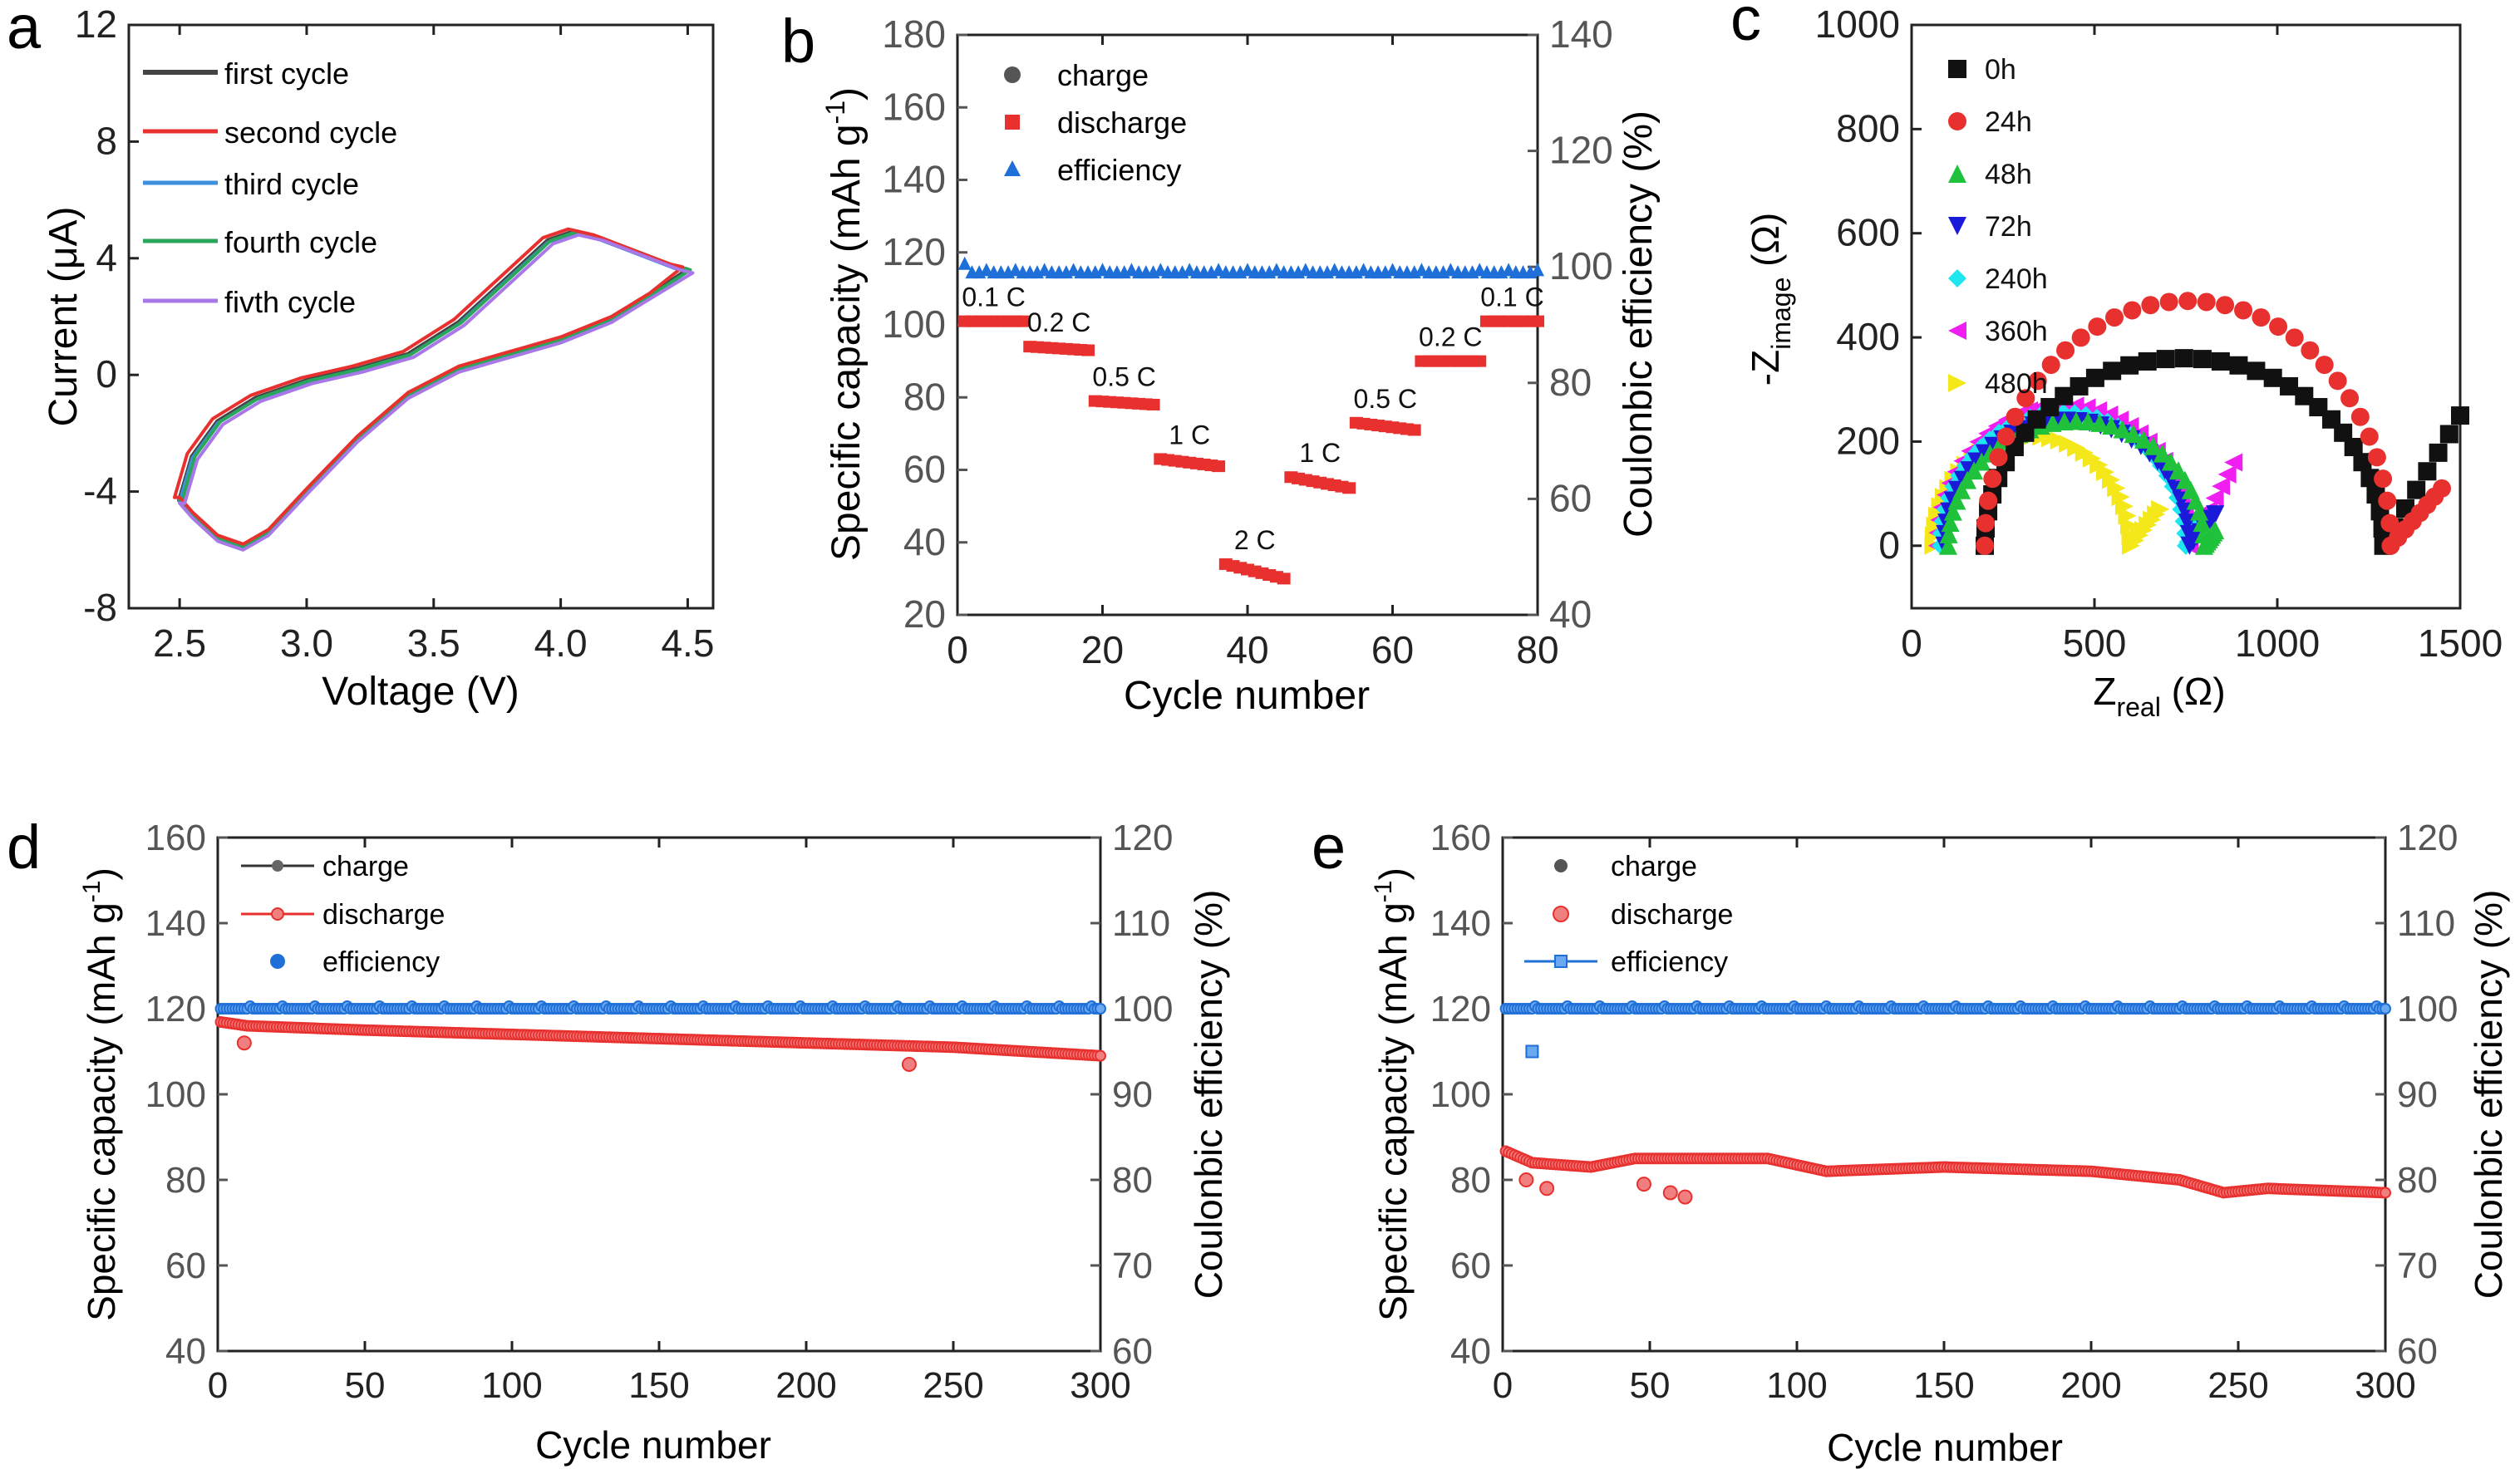 This screenshot has width=2520, height=1479. I want to click on d-y2tick-label: 120, so click(1142, 838).